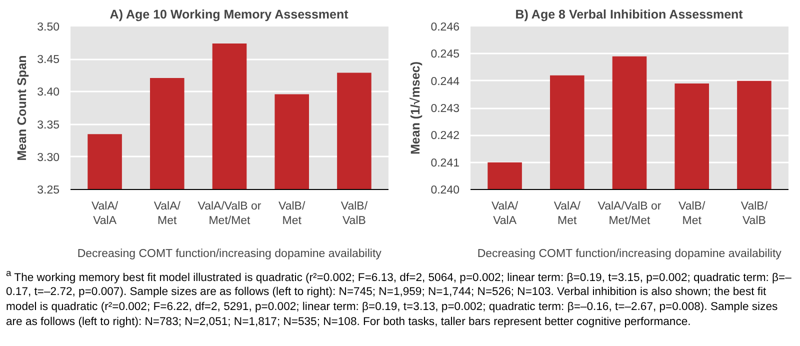 This screenshot has height=346, width=800. I want to click on y-tick-label: 0.246, so click(445, 28).